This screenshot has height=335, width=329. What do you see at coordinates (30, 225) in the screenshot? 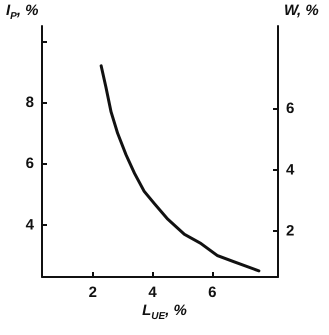
I see `y-tick-label: 4` at bounding box center [30, 225].